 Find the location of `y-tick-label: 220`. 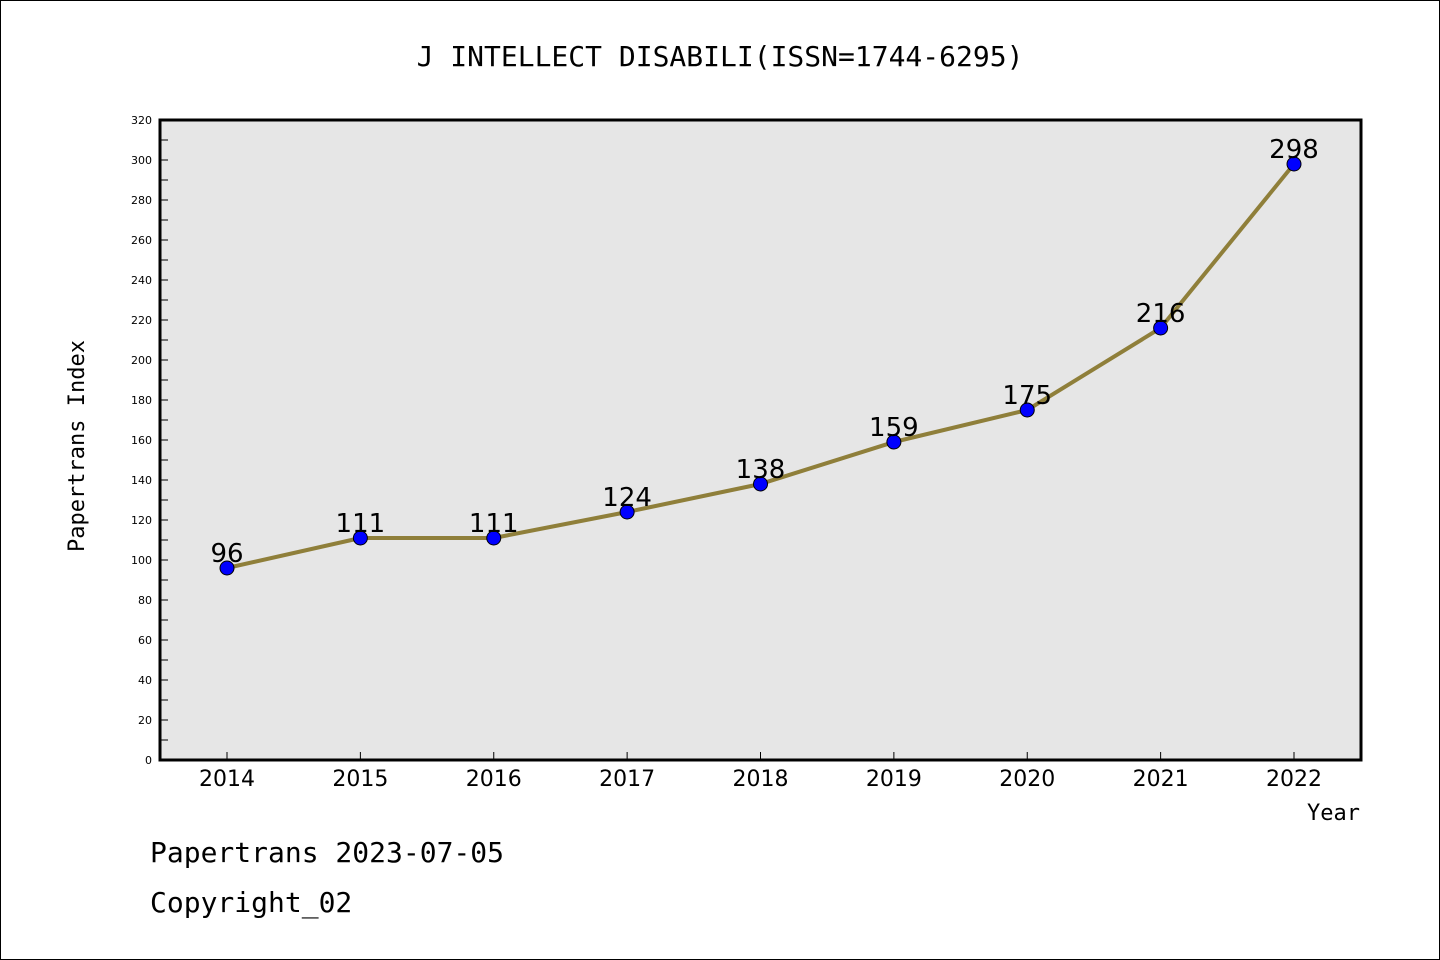

y-tick-label: 220 is located at coordinates (141, 320).